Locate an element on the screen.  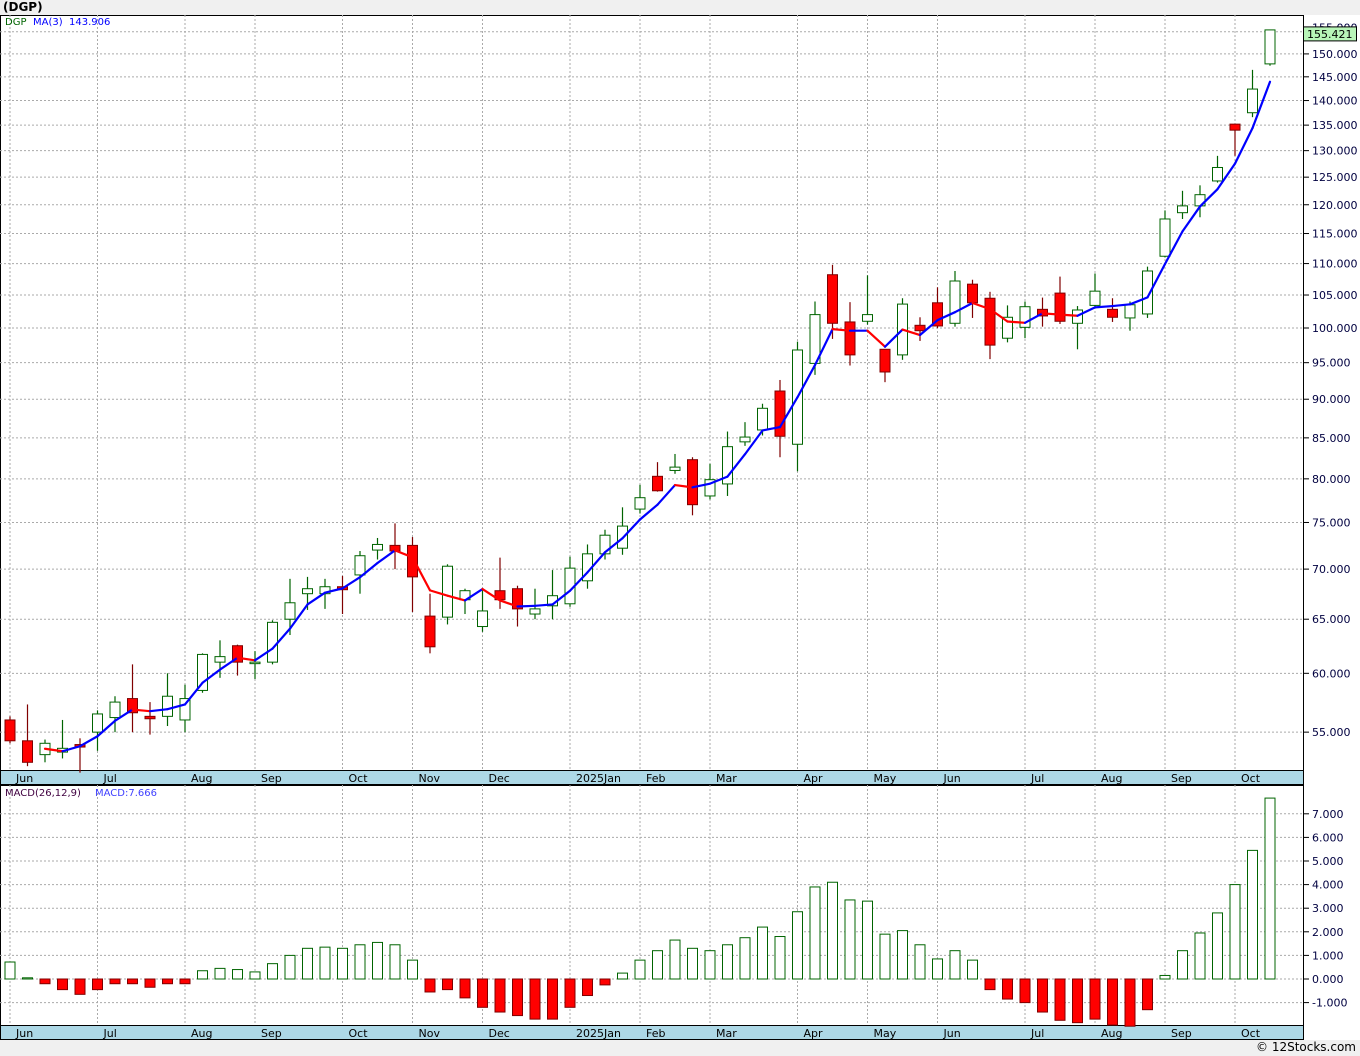
month-label: Aug is located at coordinates (1111, 778).